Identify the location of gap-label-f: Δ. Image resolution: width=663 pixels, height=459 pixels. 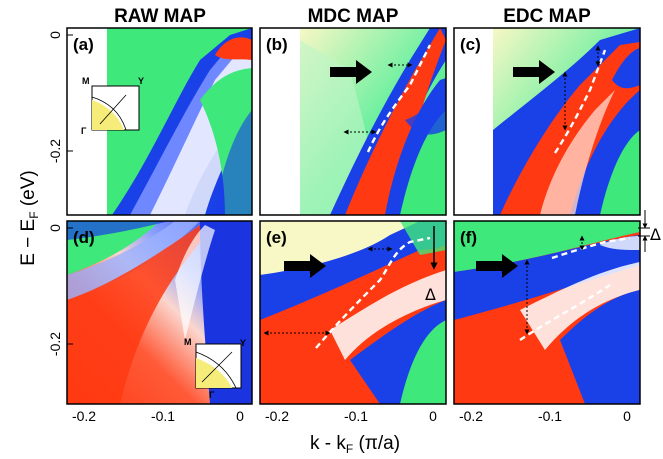
(655, 234).